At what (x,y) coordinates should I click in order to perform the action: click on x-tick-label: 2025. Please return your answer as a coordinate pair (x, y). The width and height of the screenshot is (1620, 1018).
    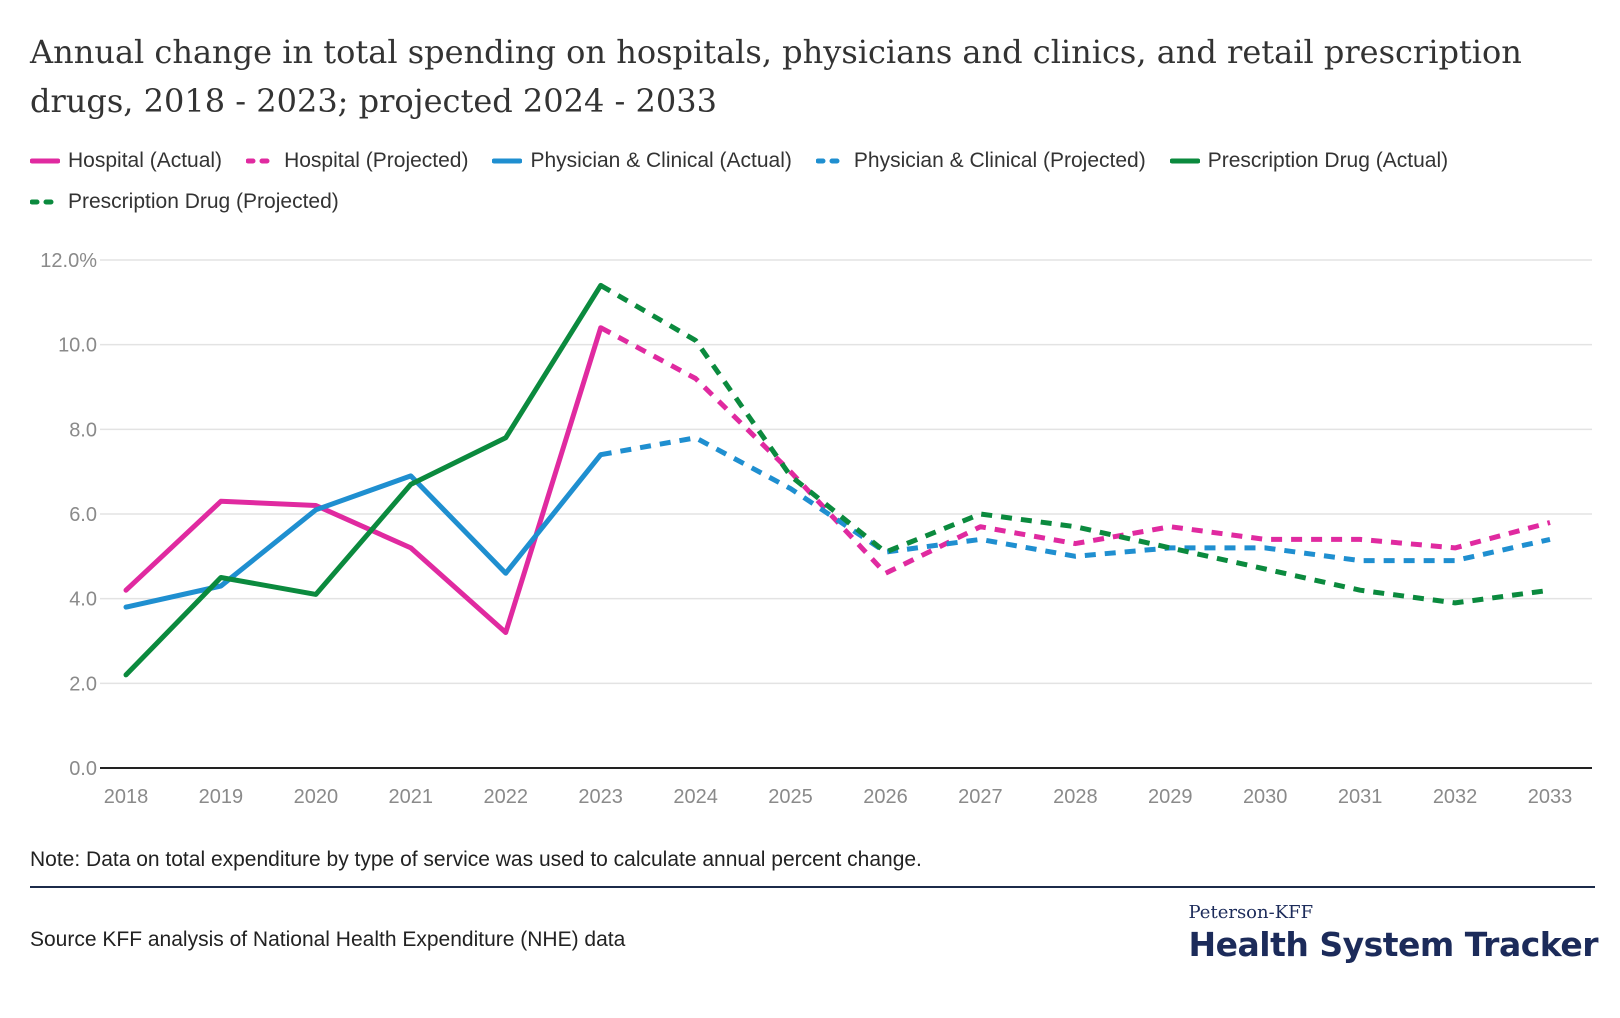
    Looking at the image, I should click on (790, 797).